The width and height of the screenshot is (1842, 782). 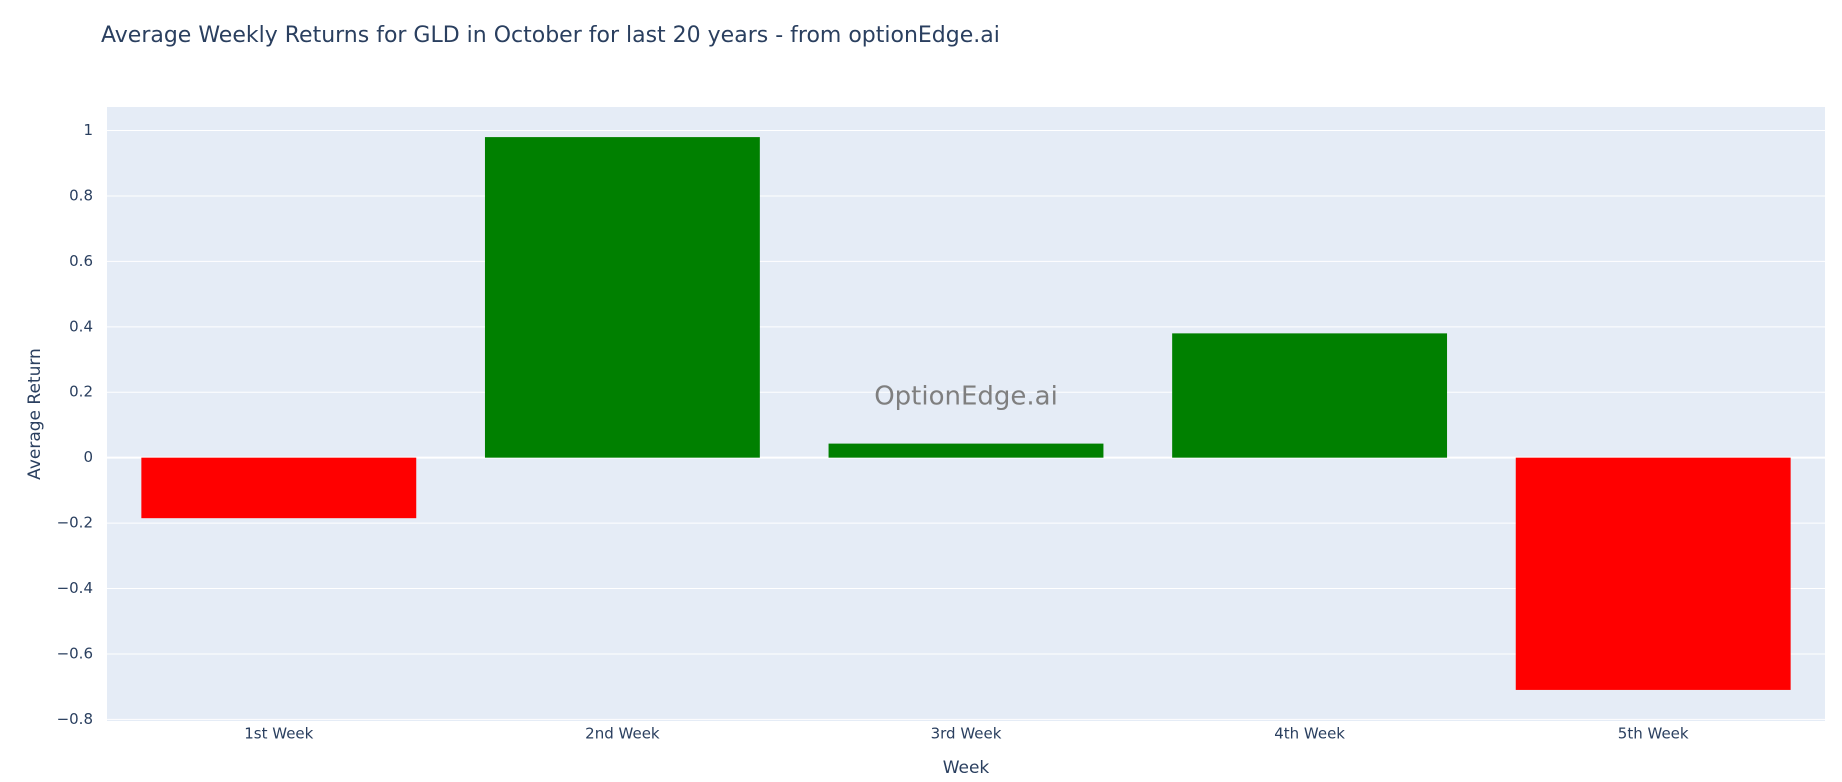 I want to click on y-tick-label: 0.8, so click(x=81, y=195).